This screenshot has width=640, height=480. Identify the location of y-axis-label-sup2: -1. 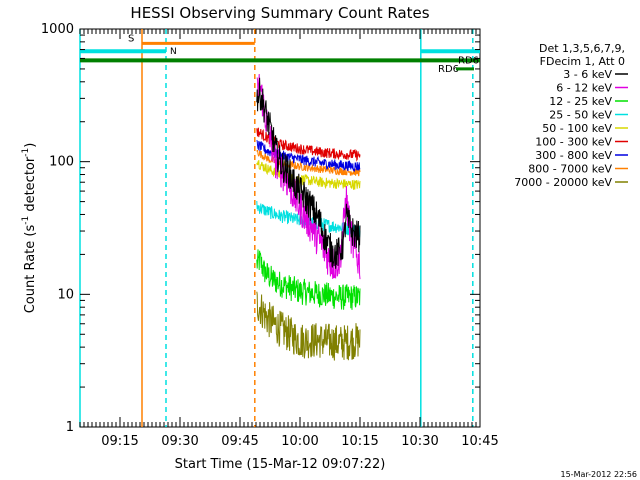
(26, 152).